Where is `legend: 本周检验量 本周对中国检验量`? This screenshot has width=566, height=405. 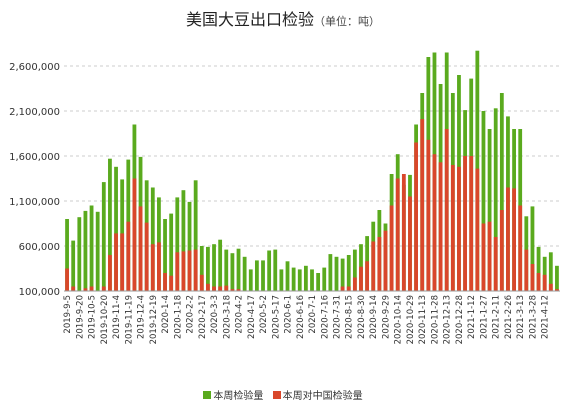 legend: 本周检验量 本周对中国检验量 is located at coordinates (283, 394).